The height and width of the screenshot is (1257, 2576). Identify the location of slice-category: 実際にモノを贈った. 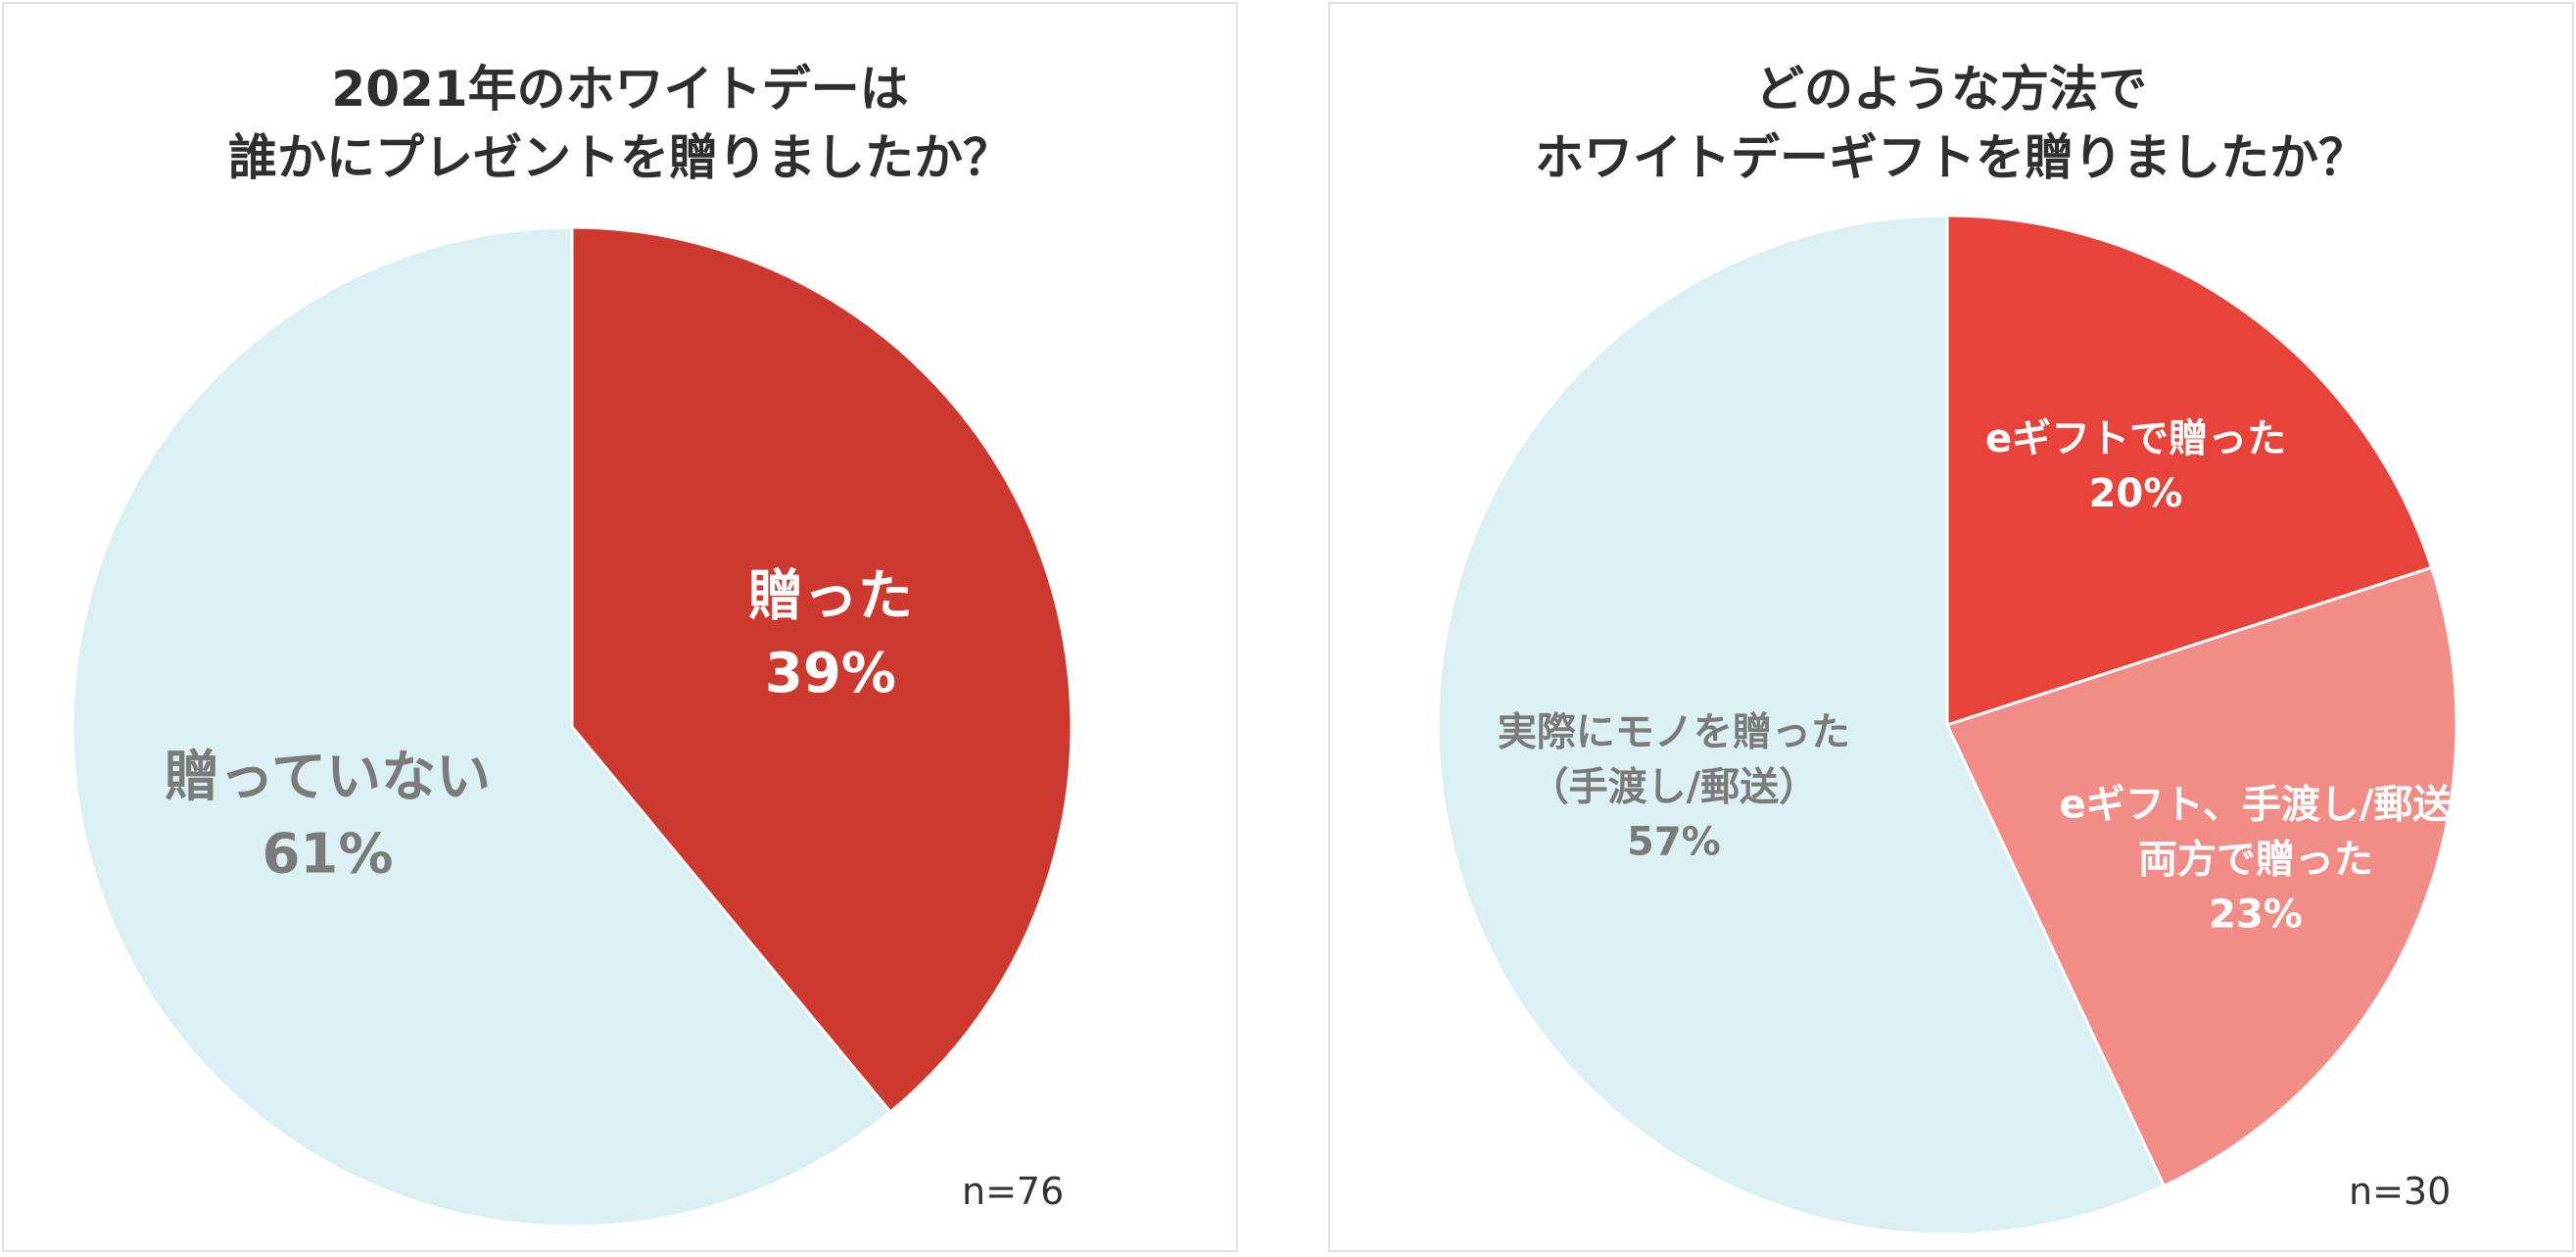
(1674, 731).